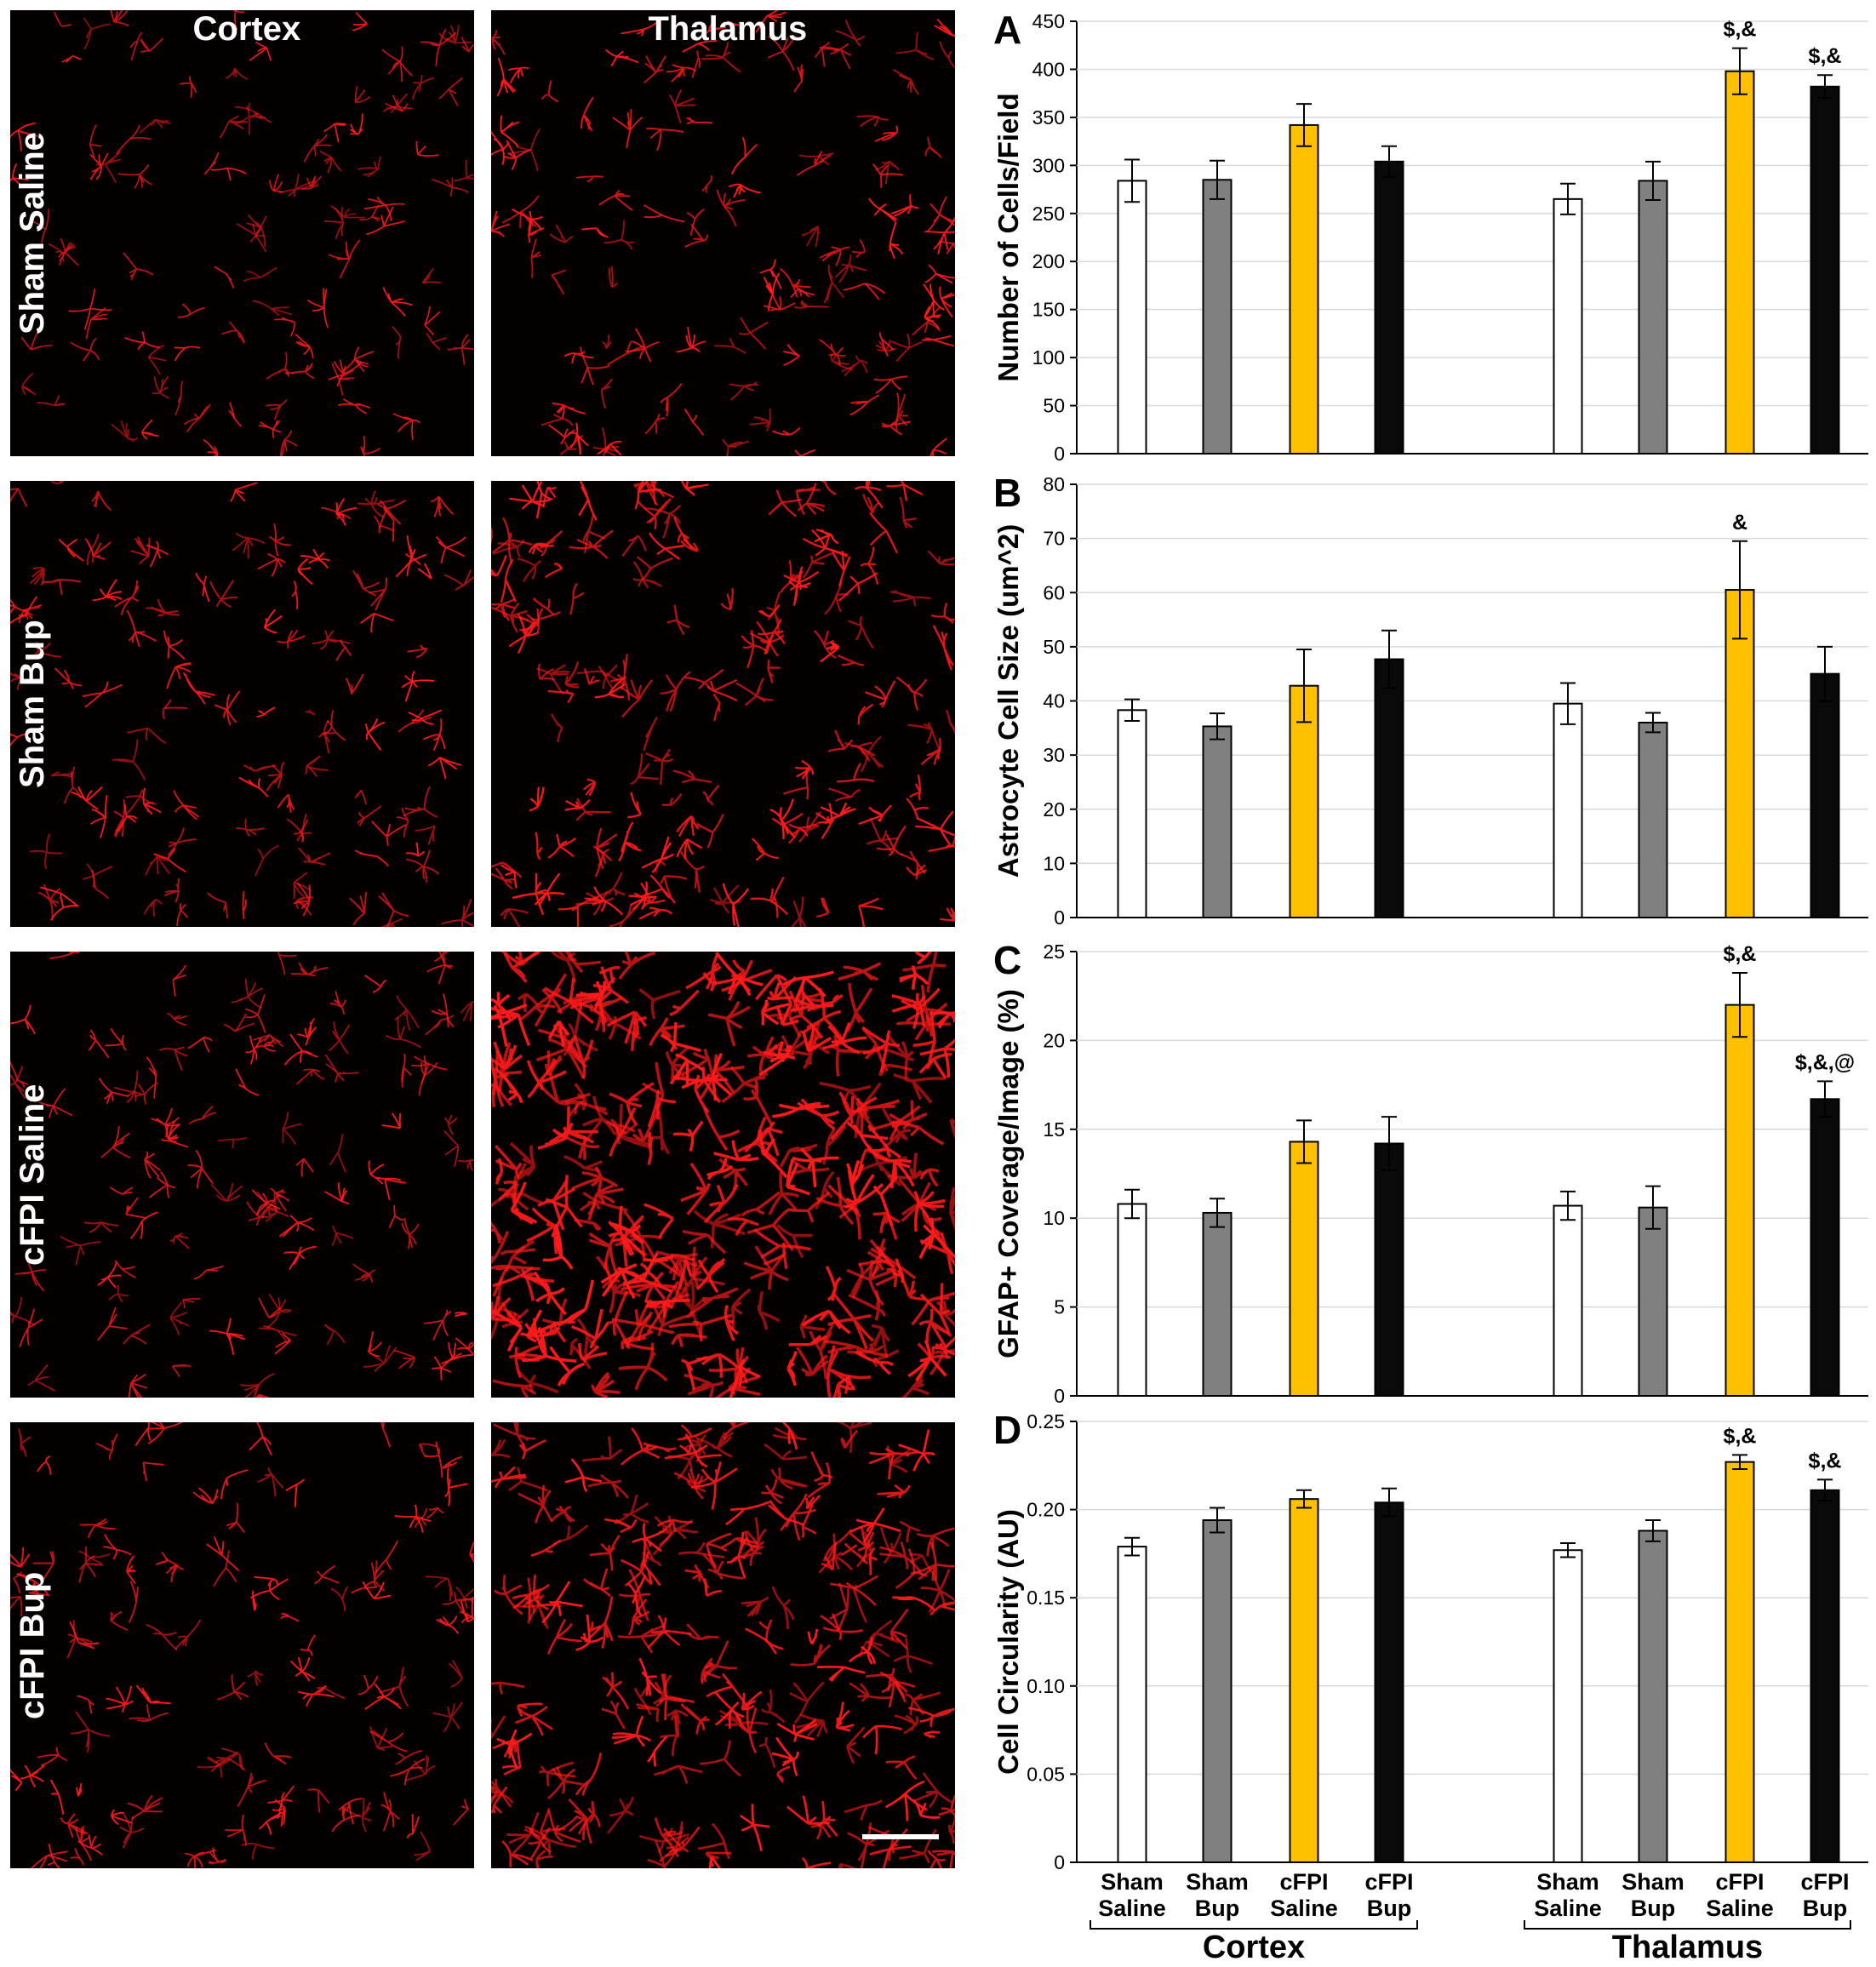  What do you see at coordinates (900, 1837) in the screenshot?
I see `scale-bar` at bounding box center [900, 1837].